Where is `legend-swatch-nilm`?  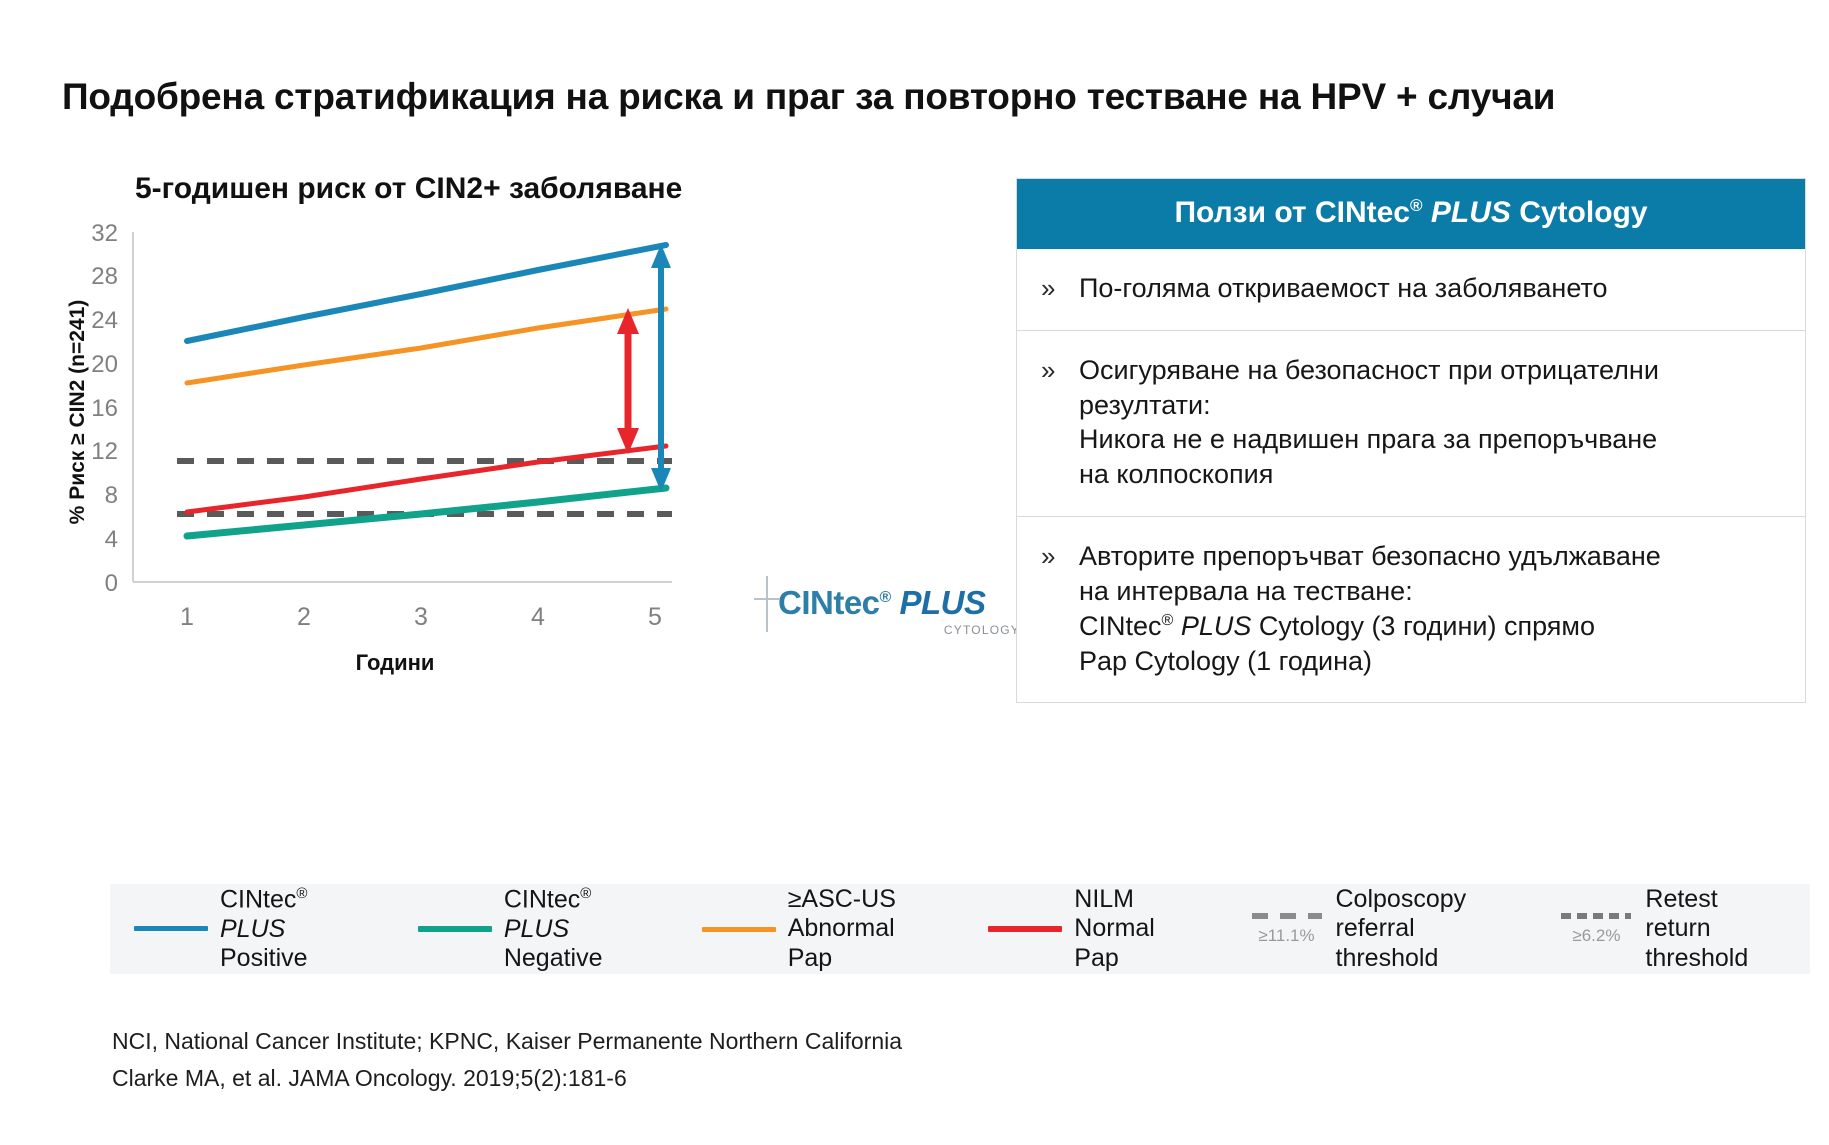 legend-swatch-nilm is located at coordinates (1025, 929).